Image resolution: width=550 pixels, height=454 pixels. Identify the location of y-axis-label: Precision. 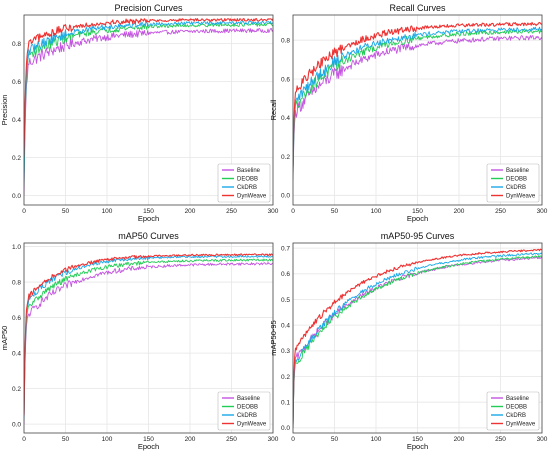
(4, 110).